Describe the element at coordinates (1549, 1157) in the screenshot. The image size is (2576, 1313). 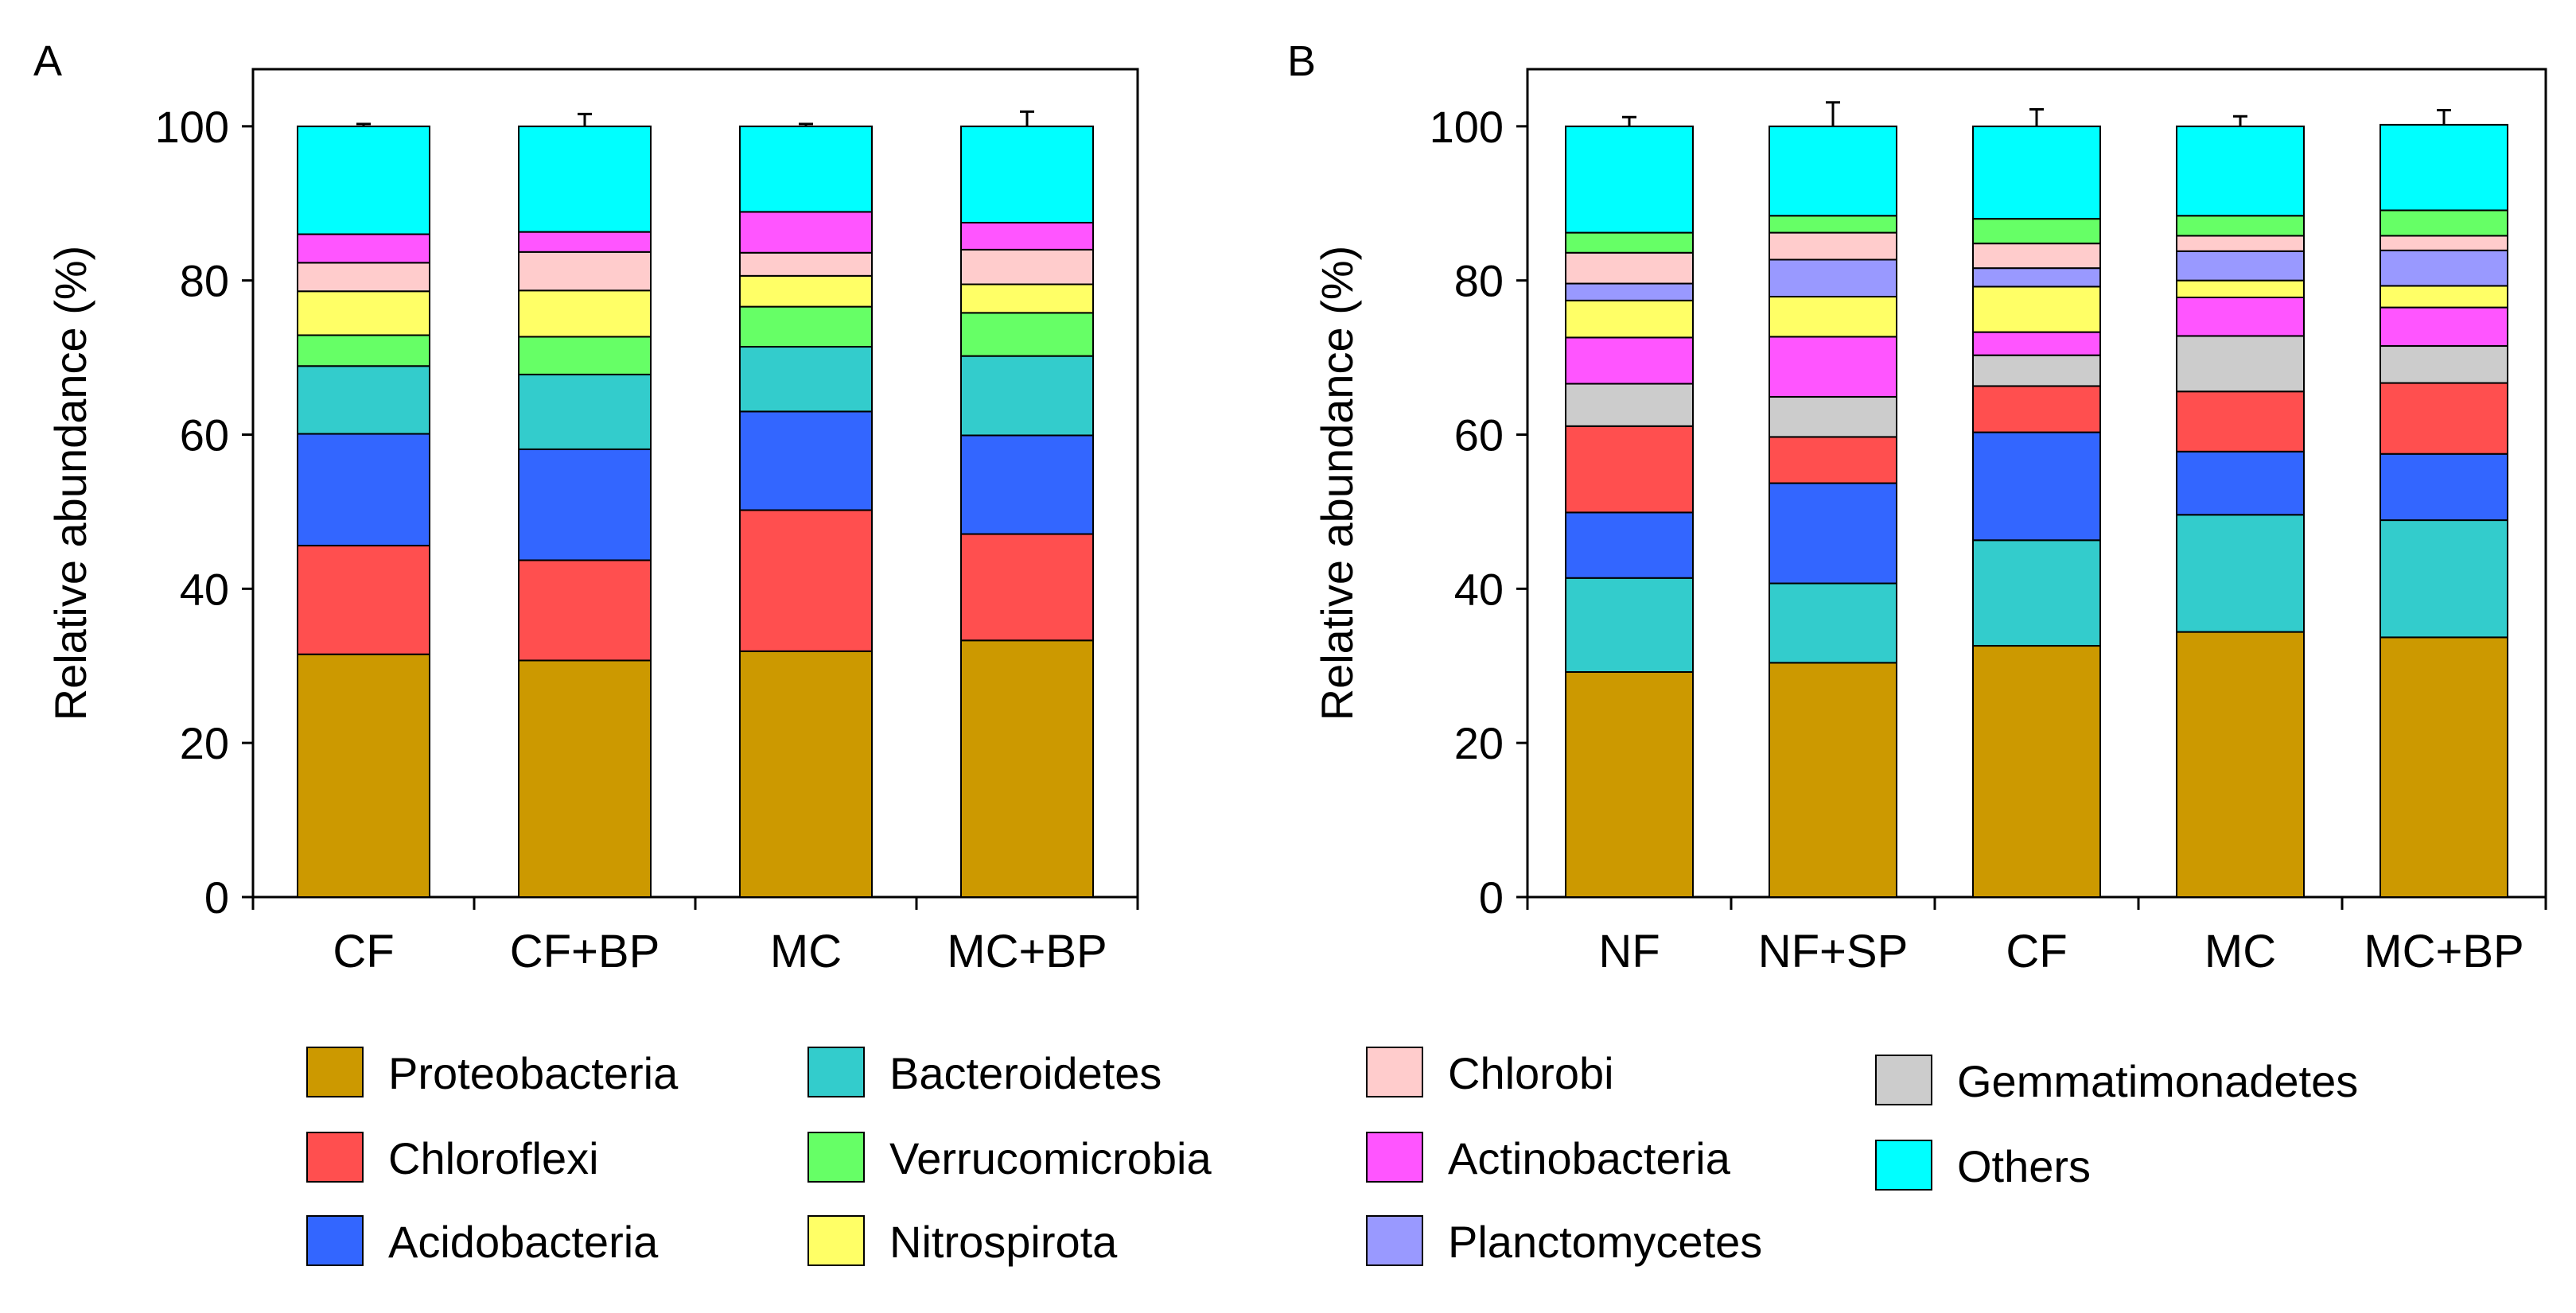
I see `legend-item-actinobacteria: Actinobacteria` at that location.